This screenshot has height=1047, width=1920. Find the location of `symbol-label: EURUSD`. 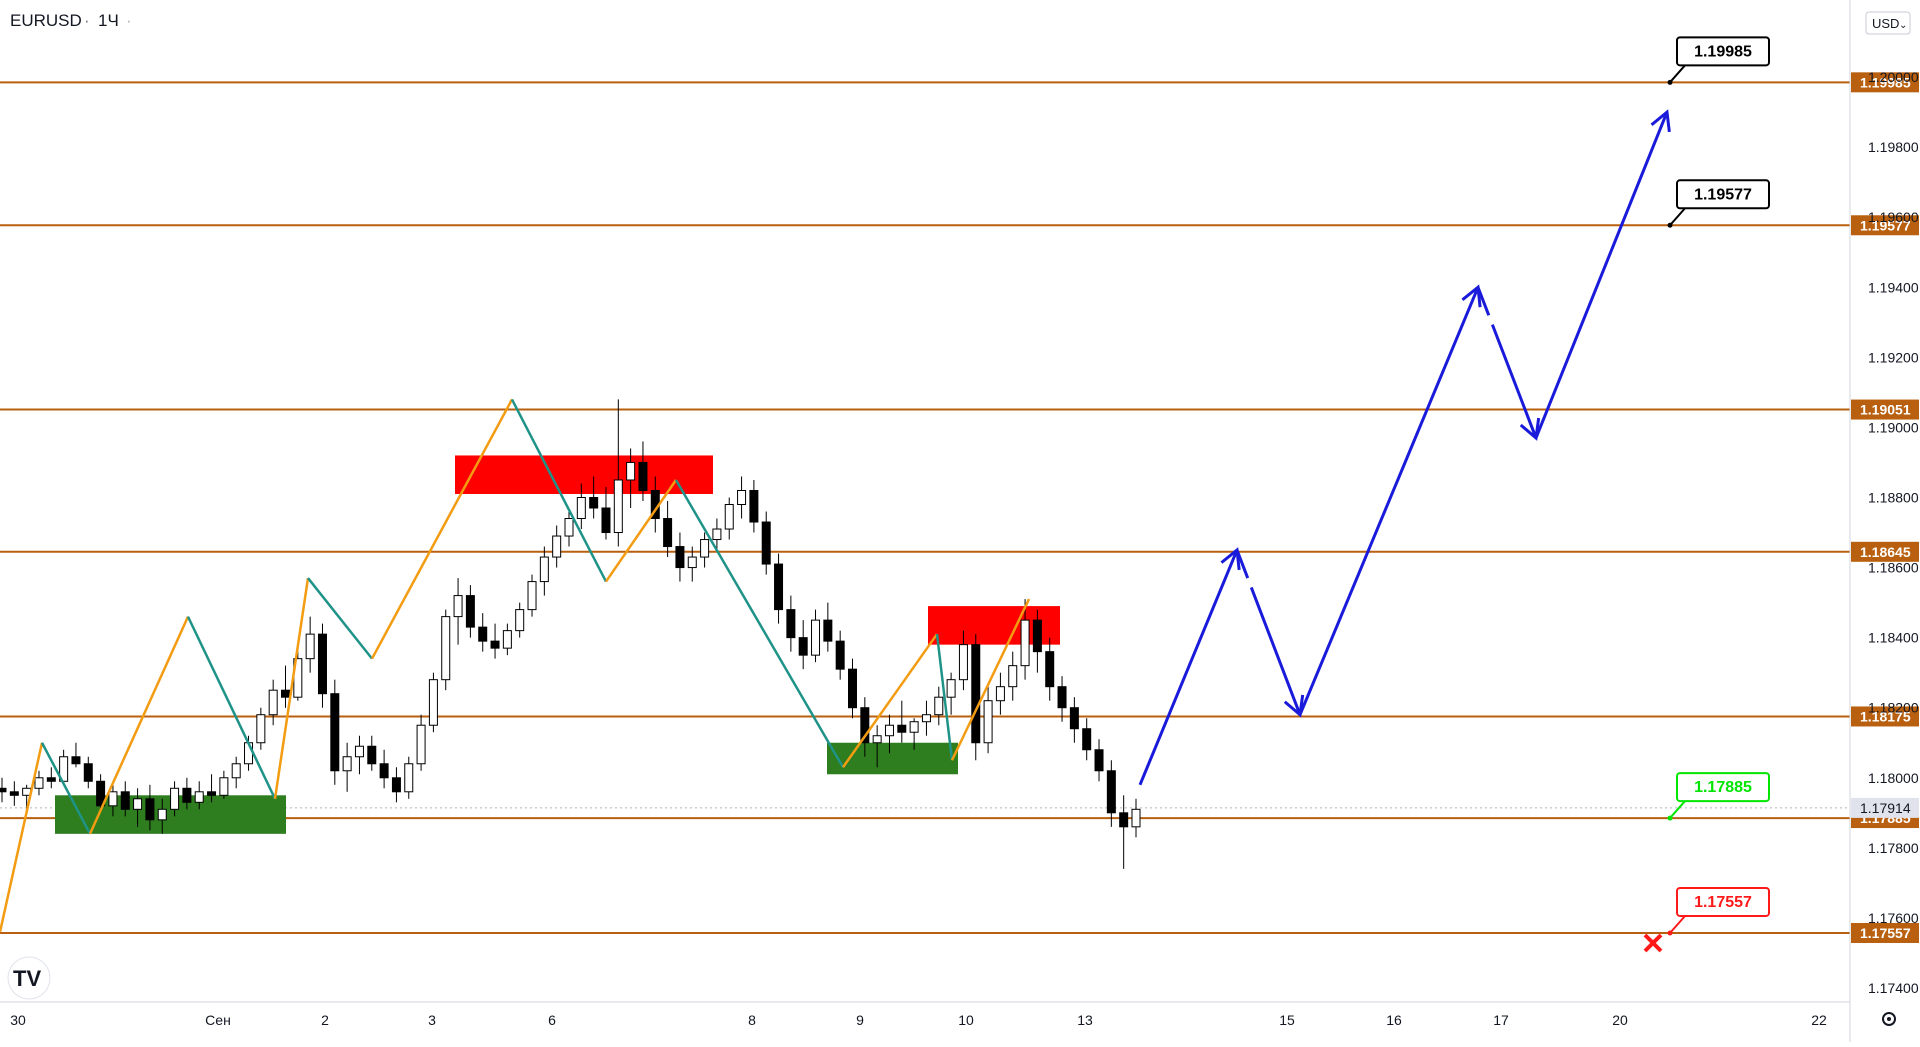

symbol-label: EURUSD is located at coordinates (46, 20).